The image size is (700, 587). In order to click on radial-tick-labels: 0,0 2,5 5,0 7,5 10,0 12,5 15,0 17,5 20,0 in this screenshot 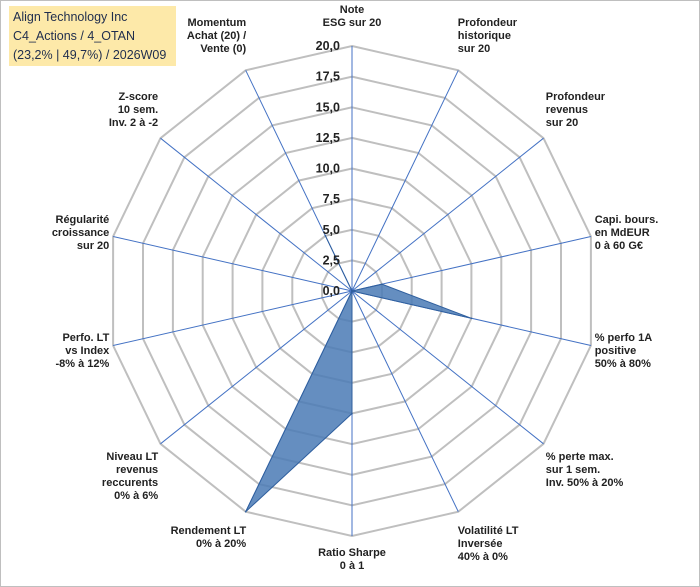, I will do `click(328, 168)`.